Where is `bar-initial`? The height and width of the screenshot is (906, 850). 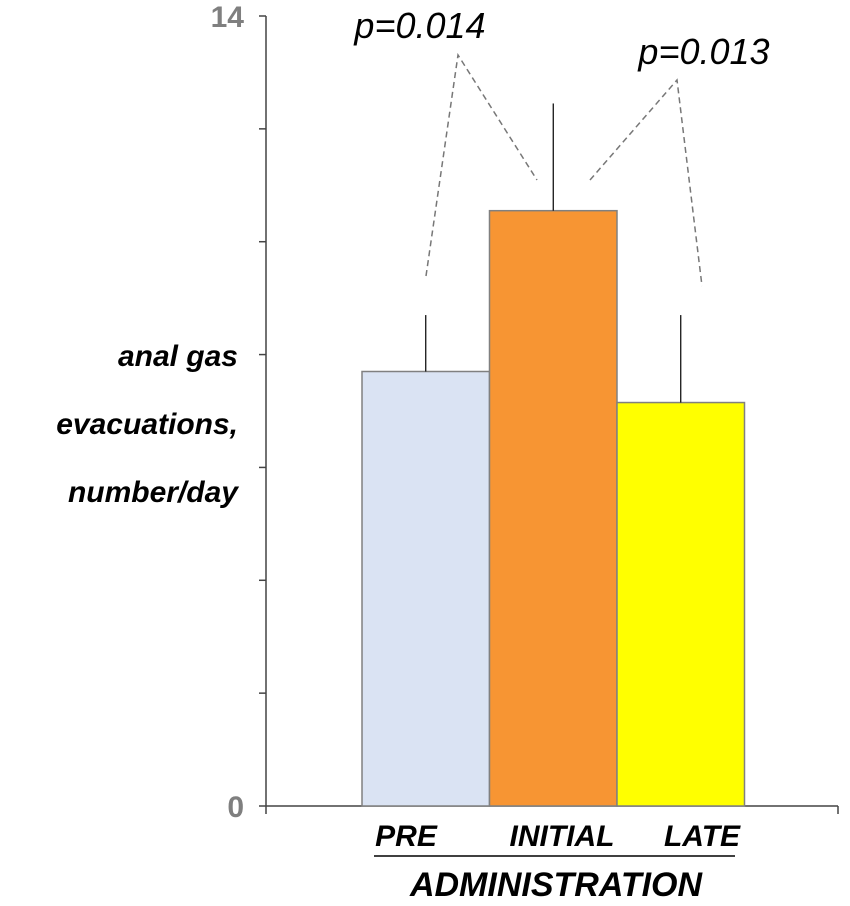 bar-initial is located at coordinates (553, 508).